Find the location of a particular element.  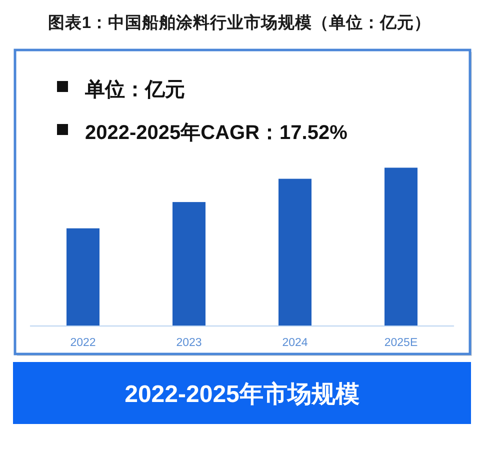

xlabel: 2022-2025年市场规模 is located at coordinates (242, 394).